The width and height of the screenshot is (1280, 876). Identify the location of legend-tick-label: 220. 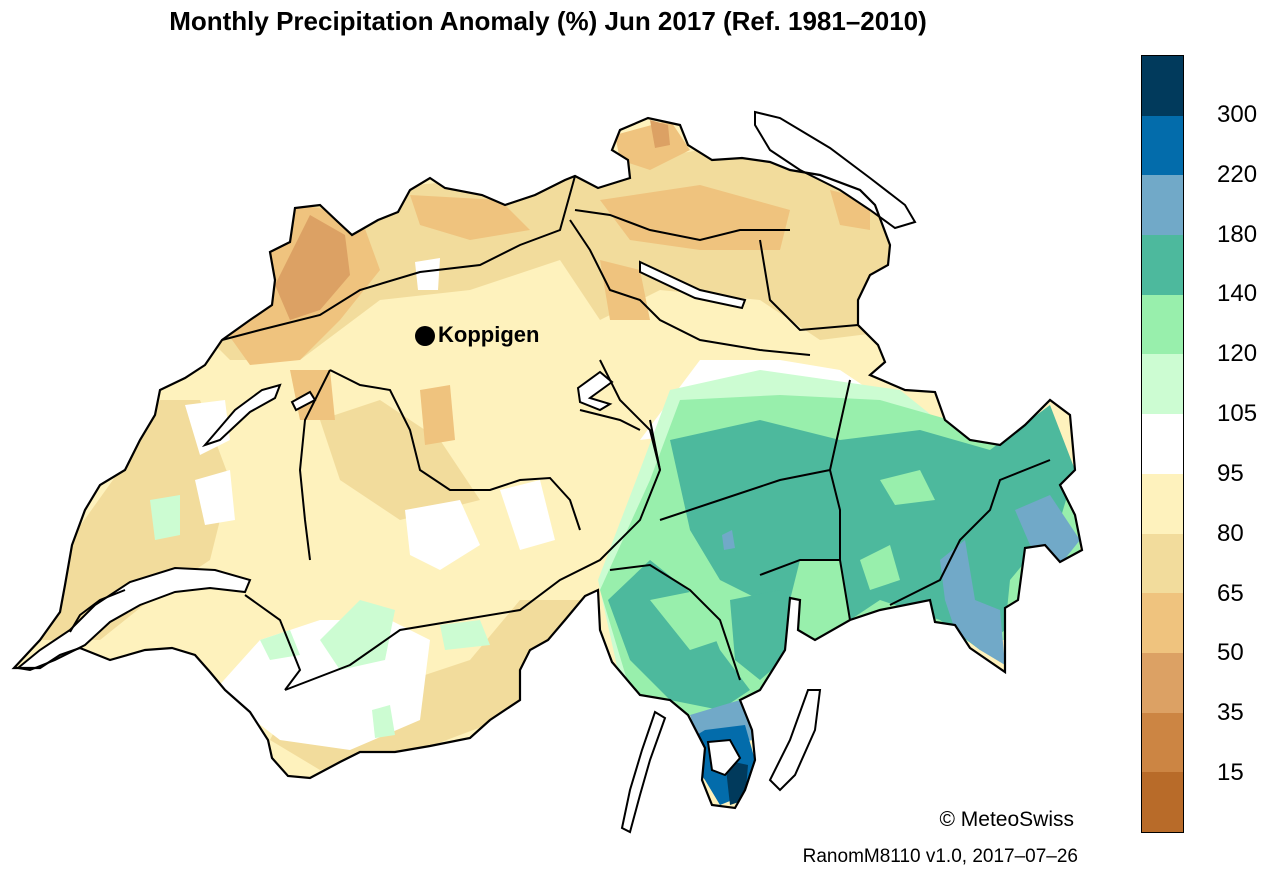
(1237, 174).